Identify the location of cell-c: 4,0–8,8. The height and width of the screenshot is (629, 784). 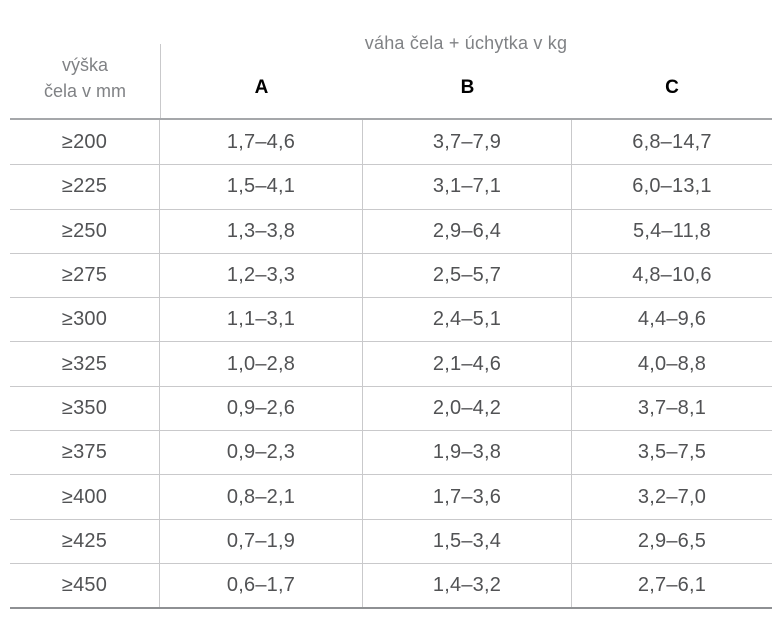
(672, 363).